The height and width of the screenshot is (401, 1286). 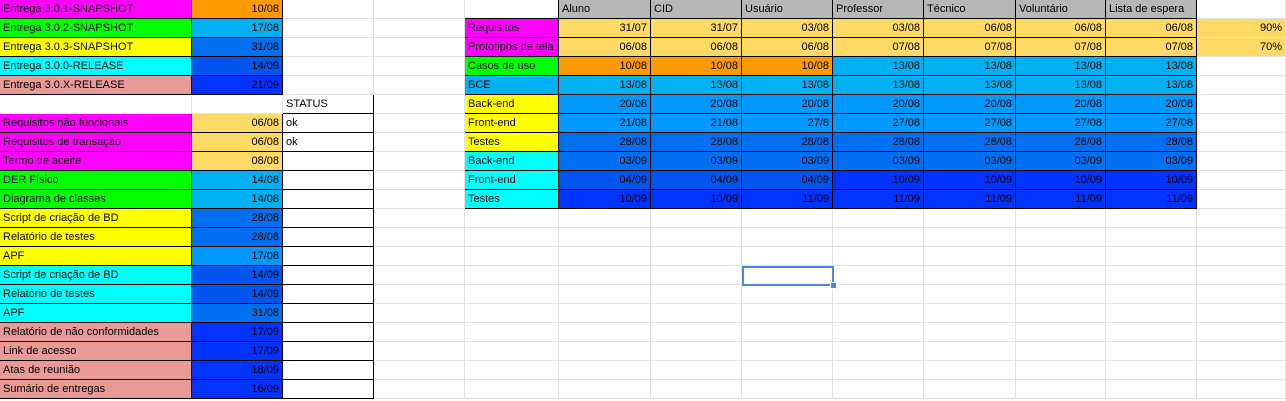 I want to click on deliverable-label: Relatório de testes, so click(x=96, y=237).